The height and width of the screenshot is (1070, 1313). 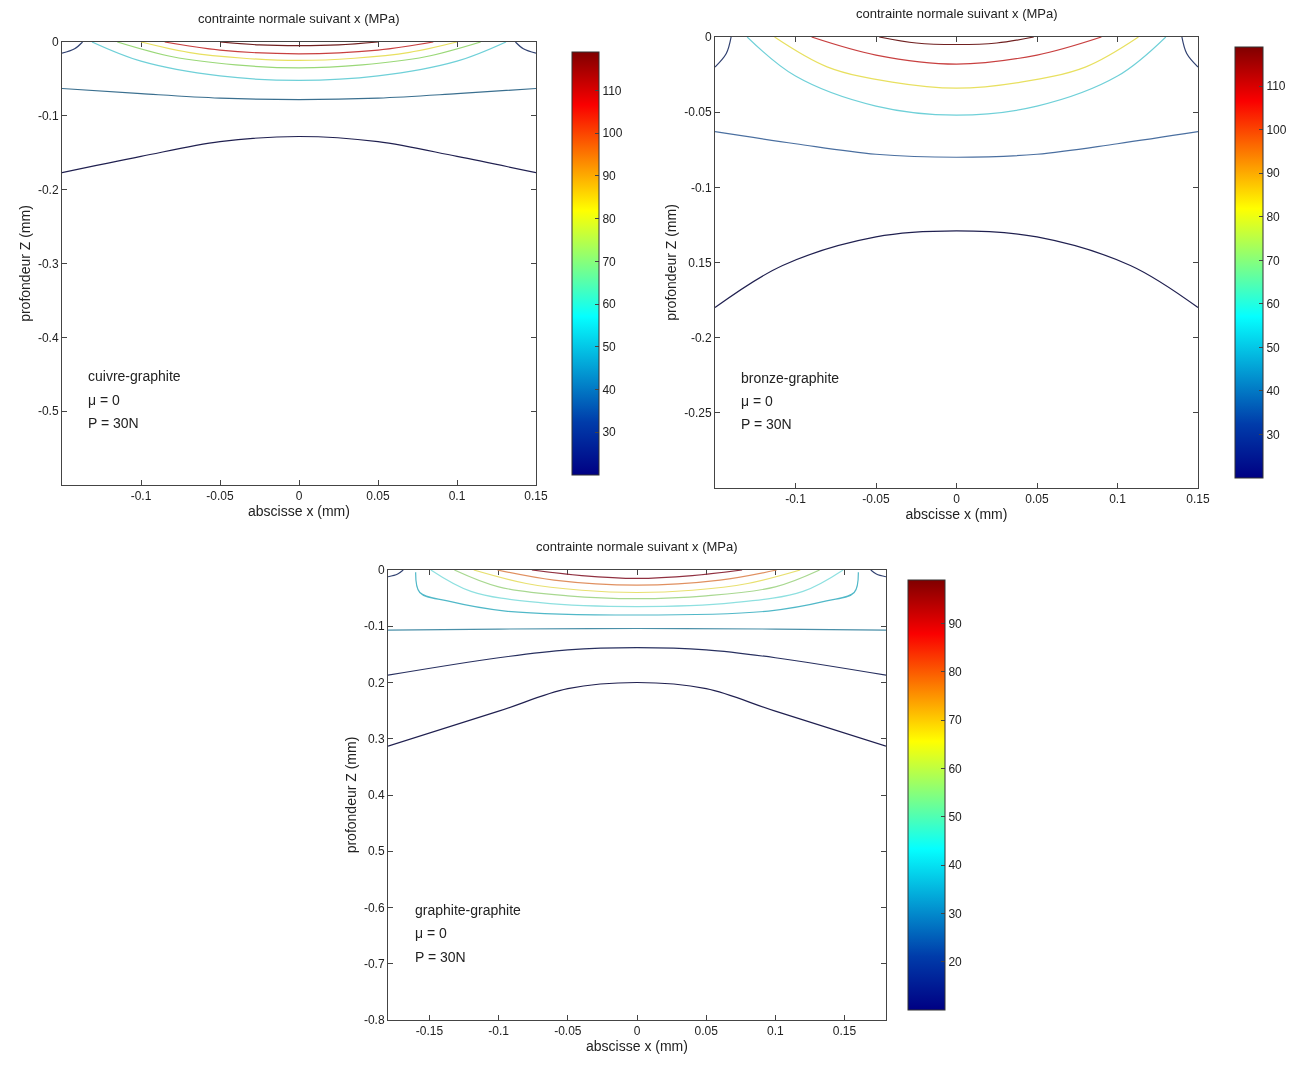 I want to click on y-tick-label: -0.05, so click(x=698, y=112).